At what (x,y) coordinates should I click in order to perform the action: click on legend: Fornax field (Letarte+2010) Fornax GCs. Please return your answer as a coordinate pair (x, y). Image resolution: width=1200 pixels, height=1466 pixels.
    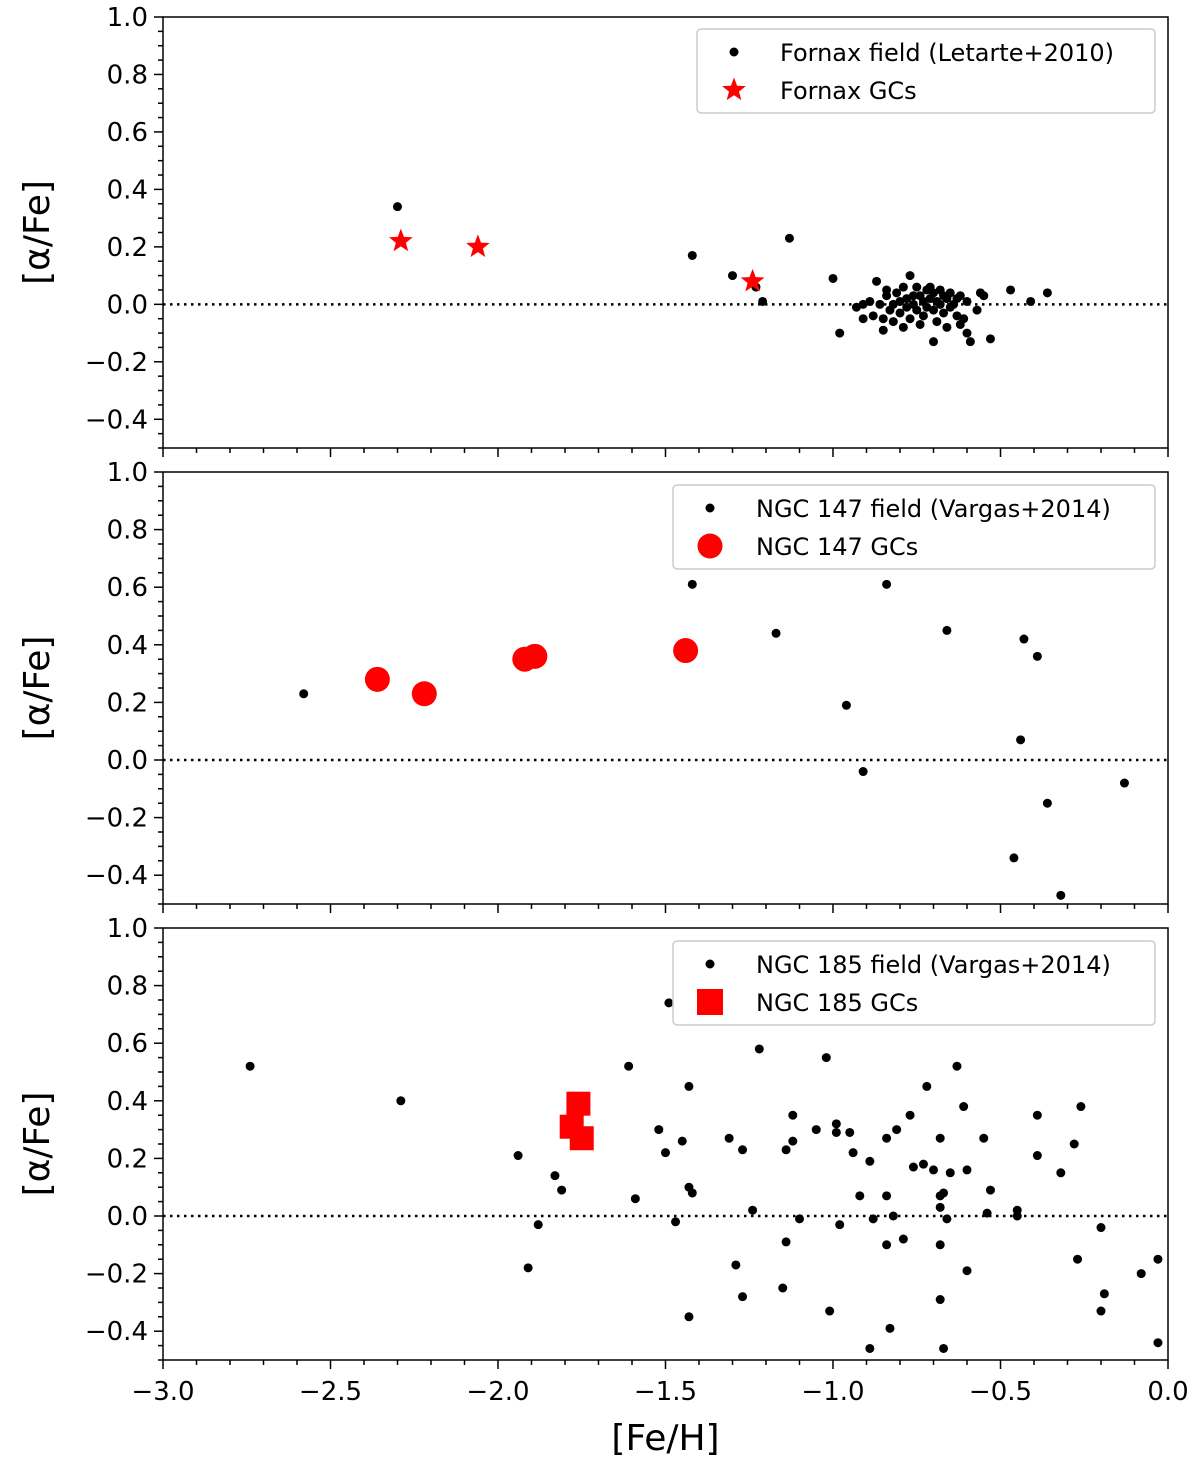
    Looking at the image, I should click on (926, 71).